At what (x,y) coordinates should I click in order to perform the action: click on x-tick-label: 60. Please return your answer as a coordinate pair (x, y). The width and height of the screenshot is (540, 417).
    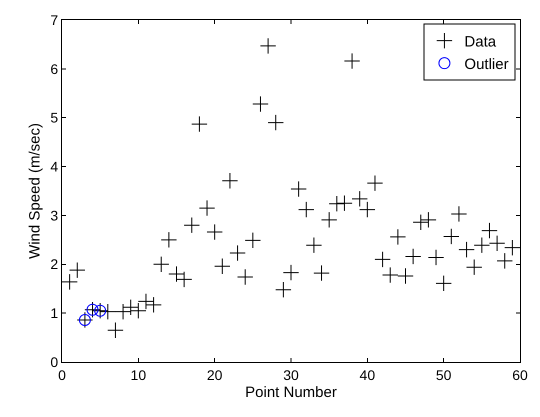
    Looking at the image, I should click on (520, 374).